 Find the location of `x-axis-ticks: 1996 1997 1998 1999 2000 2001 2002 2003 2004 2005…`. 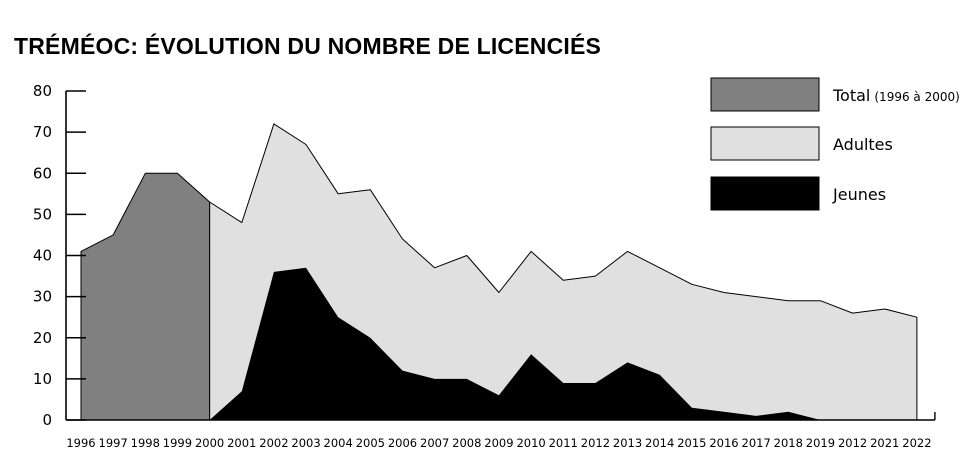

x-axis-ticks: 1996 1997 1998 1999 2000 2001 2002 2003 2004 2005… is located at coordinates (498, 443).